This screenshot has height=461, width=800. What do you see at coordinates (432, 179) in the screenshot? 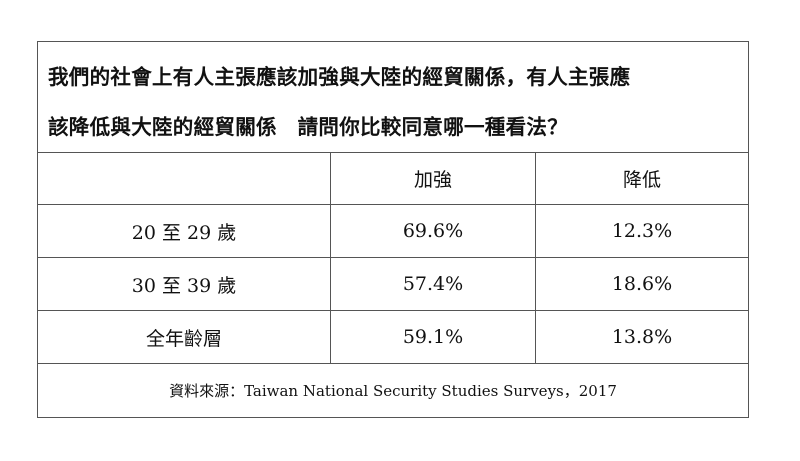
I see `header-strengthen: 加強` at bounding box center [432, 179].